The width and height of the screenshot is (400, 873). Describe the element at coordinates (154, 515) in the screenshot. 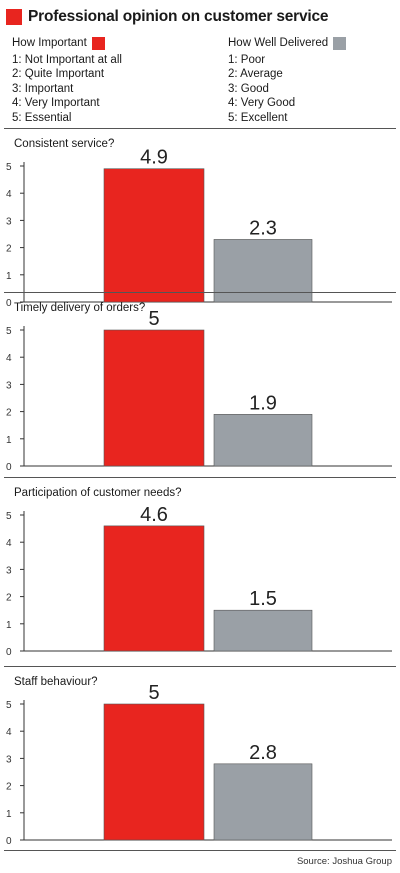

I see `value-label-important: 4.6` at that location.